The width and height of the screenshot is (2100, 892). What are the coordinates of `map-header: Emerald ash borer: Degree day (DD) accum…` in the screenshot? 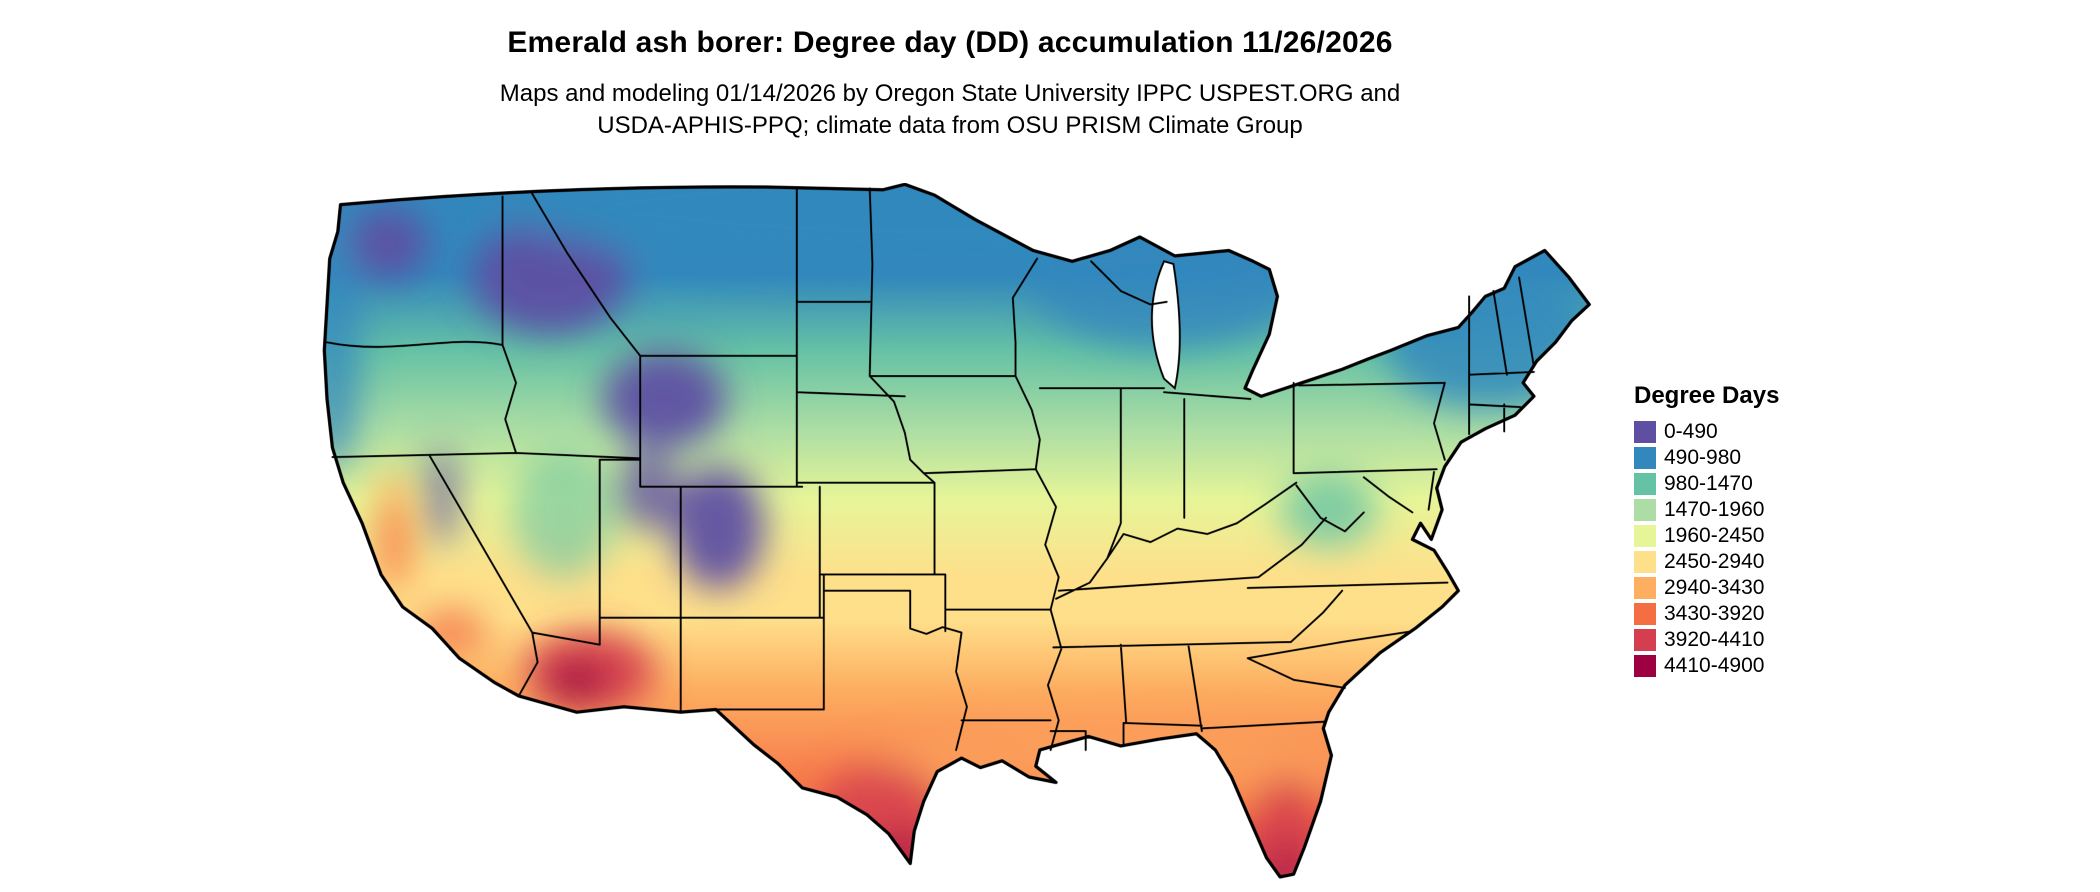 It's located at (950, 71).